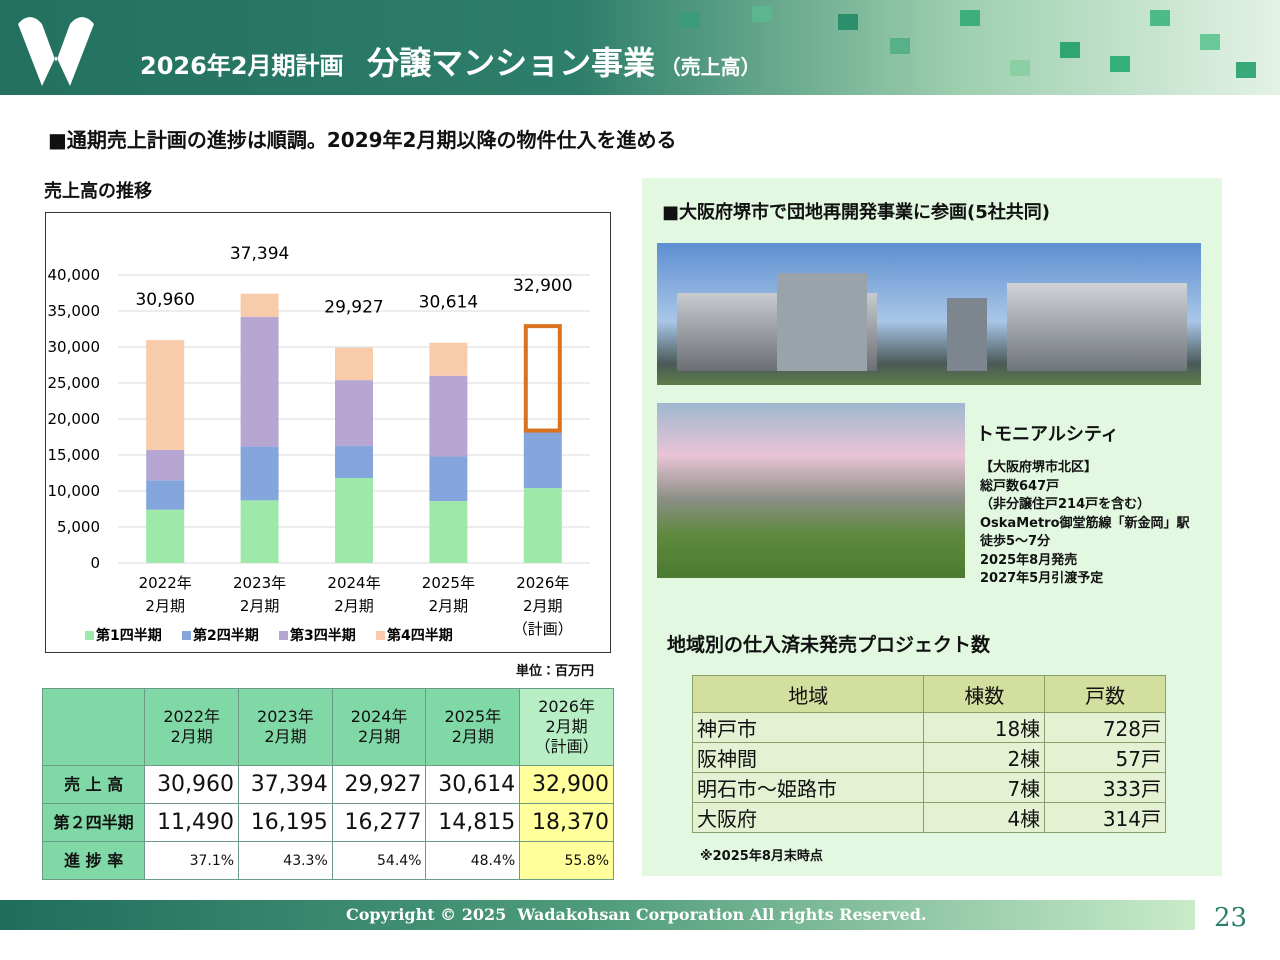 The image size is (1280, 960). What do you see at coordinates (353, 583) in the screenshot?
I see `x-tick-label: 2024年` at bounding box center [353, 583].